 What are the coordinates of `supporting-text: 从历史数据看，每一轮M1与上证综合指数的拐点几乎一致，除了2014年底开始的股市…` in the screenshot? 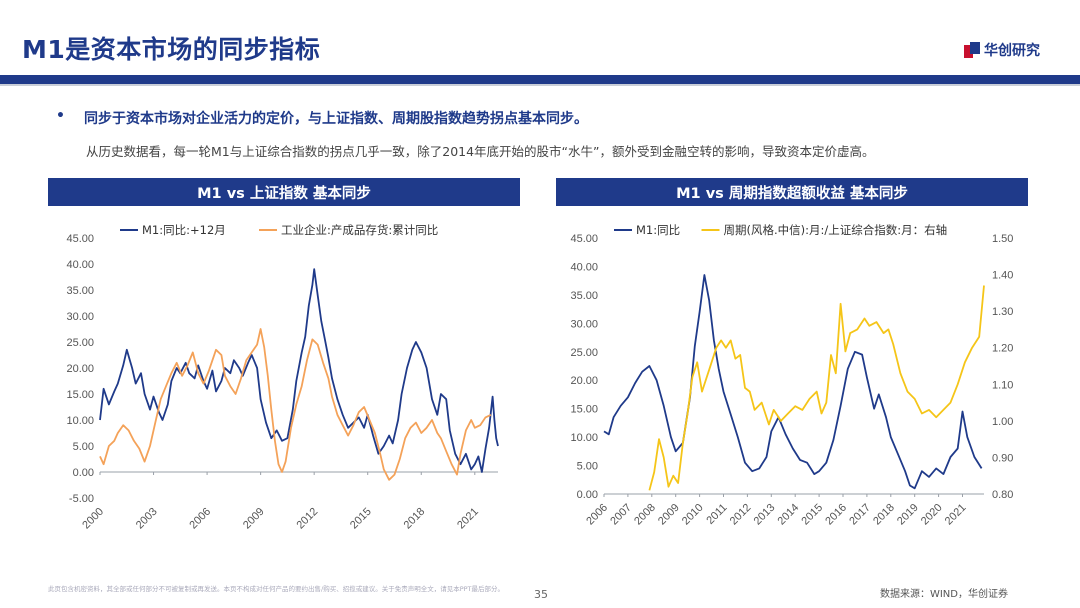 It's located at (480, 151).